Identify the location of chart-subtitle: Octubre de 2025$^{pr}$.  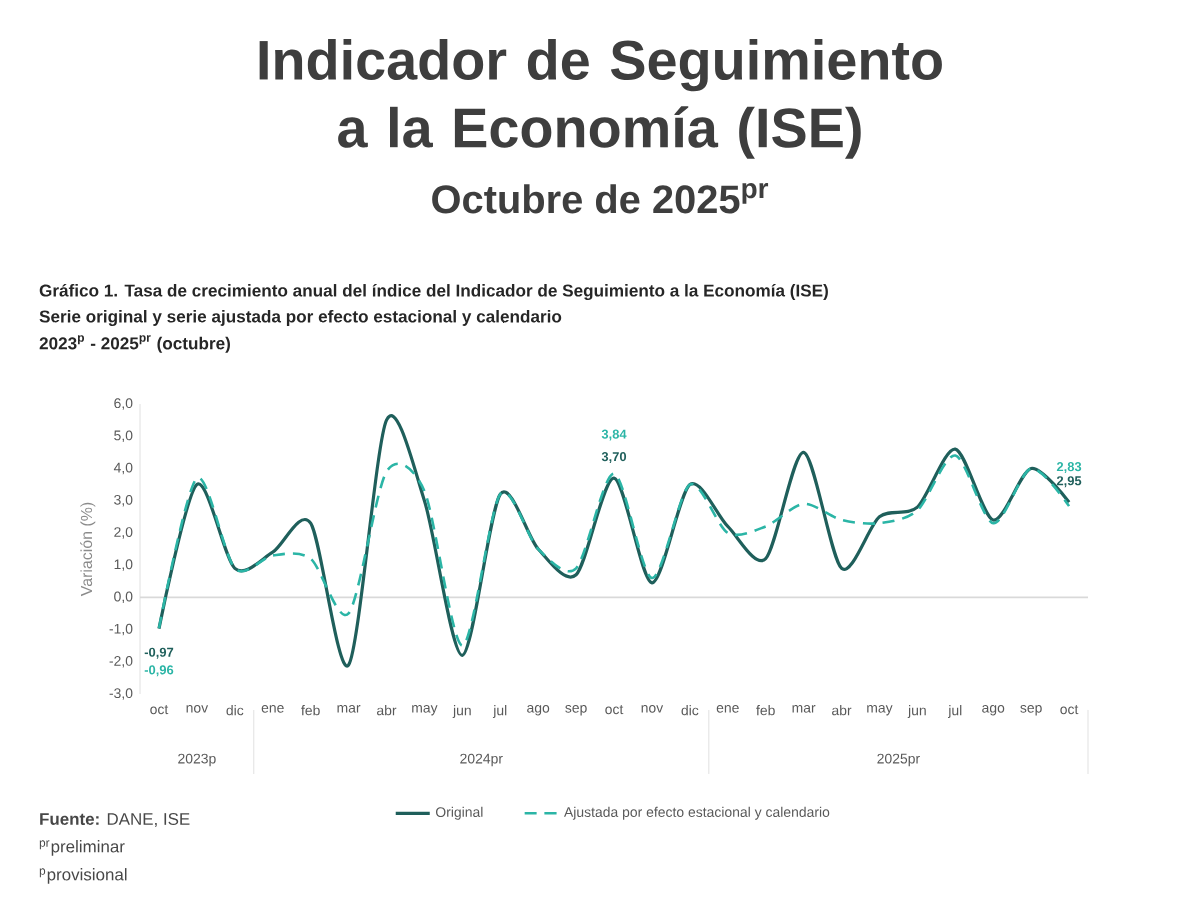
(600, 198).